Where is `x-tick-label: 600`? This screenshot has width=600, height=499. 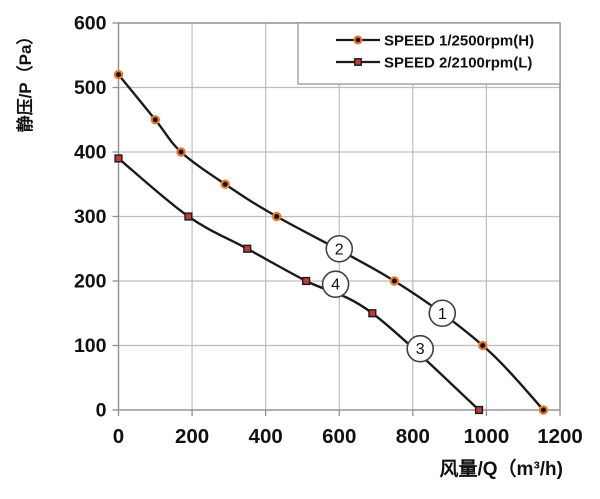 x-tick-label: 600 is located at coordinates (339, 436).